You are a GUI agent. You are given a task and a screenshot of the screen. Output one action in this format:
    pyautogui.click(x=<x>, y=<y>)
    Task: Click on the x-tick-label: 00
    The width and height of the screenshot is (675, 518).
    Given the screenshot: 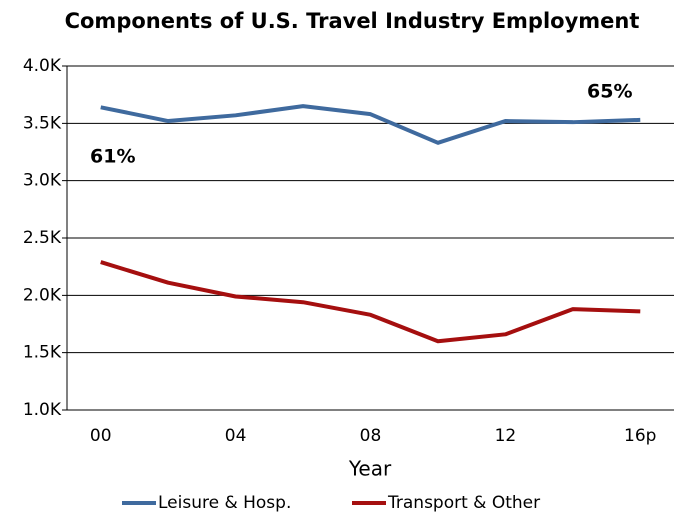 What is the action you would take?
    pyautogui.click(x=101, y=436)
    